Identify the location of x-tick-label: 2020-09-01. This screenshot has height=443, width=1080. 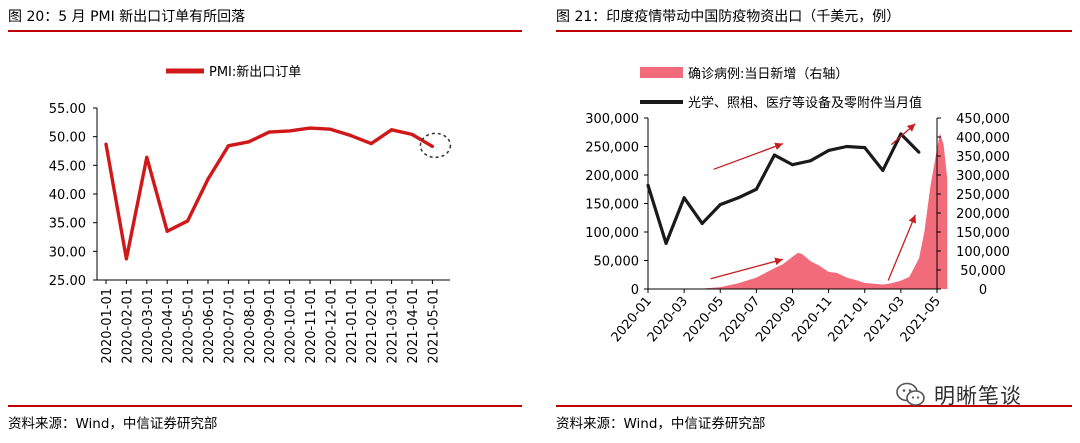
(270, 326).